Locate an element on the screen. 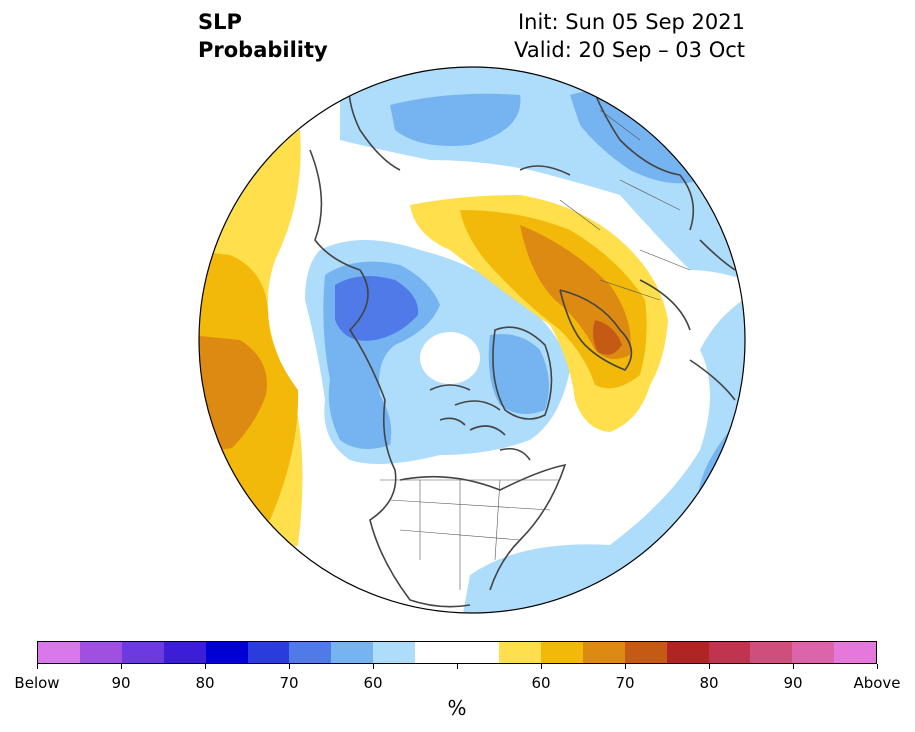 Image resolution: width=915 pixels, height=732 pixels. colorbar-unit: % is located at coordinates (457, 708).